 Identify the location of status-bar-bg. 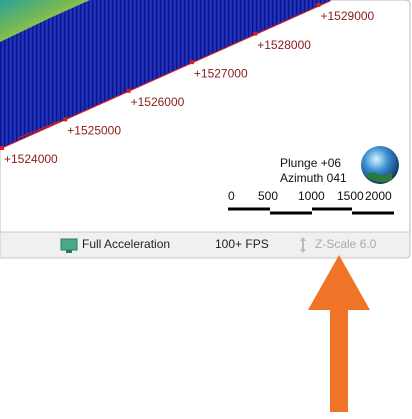
(205, 245).